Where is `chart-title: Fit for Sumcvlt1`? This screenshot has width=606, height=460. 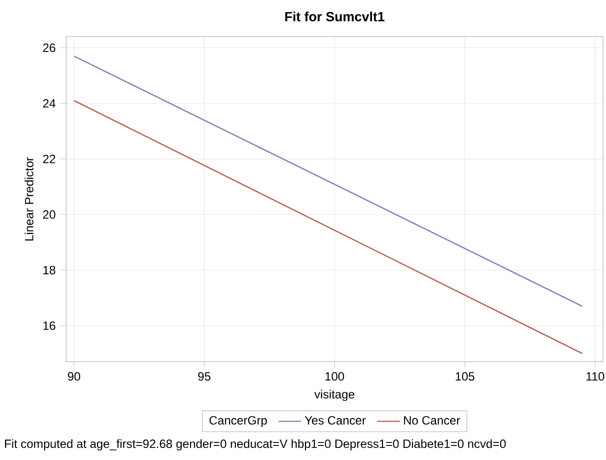 chart-title: Fit for Sumcvlt1 is located at coordinates (334, 17).